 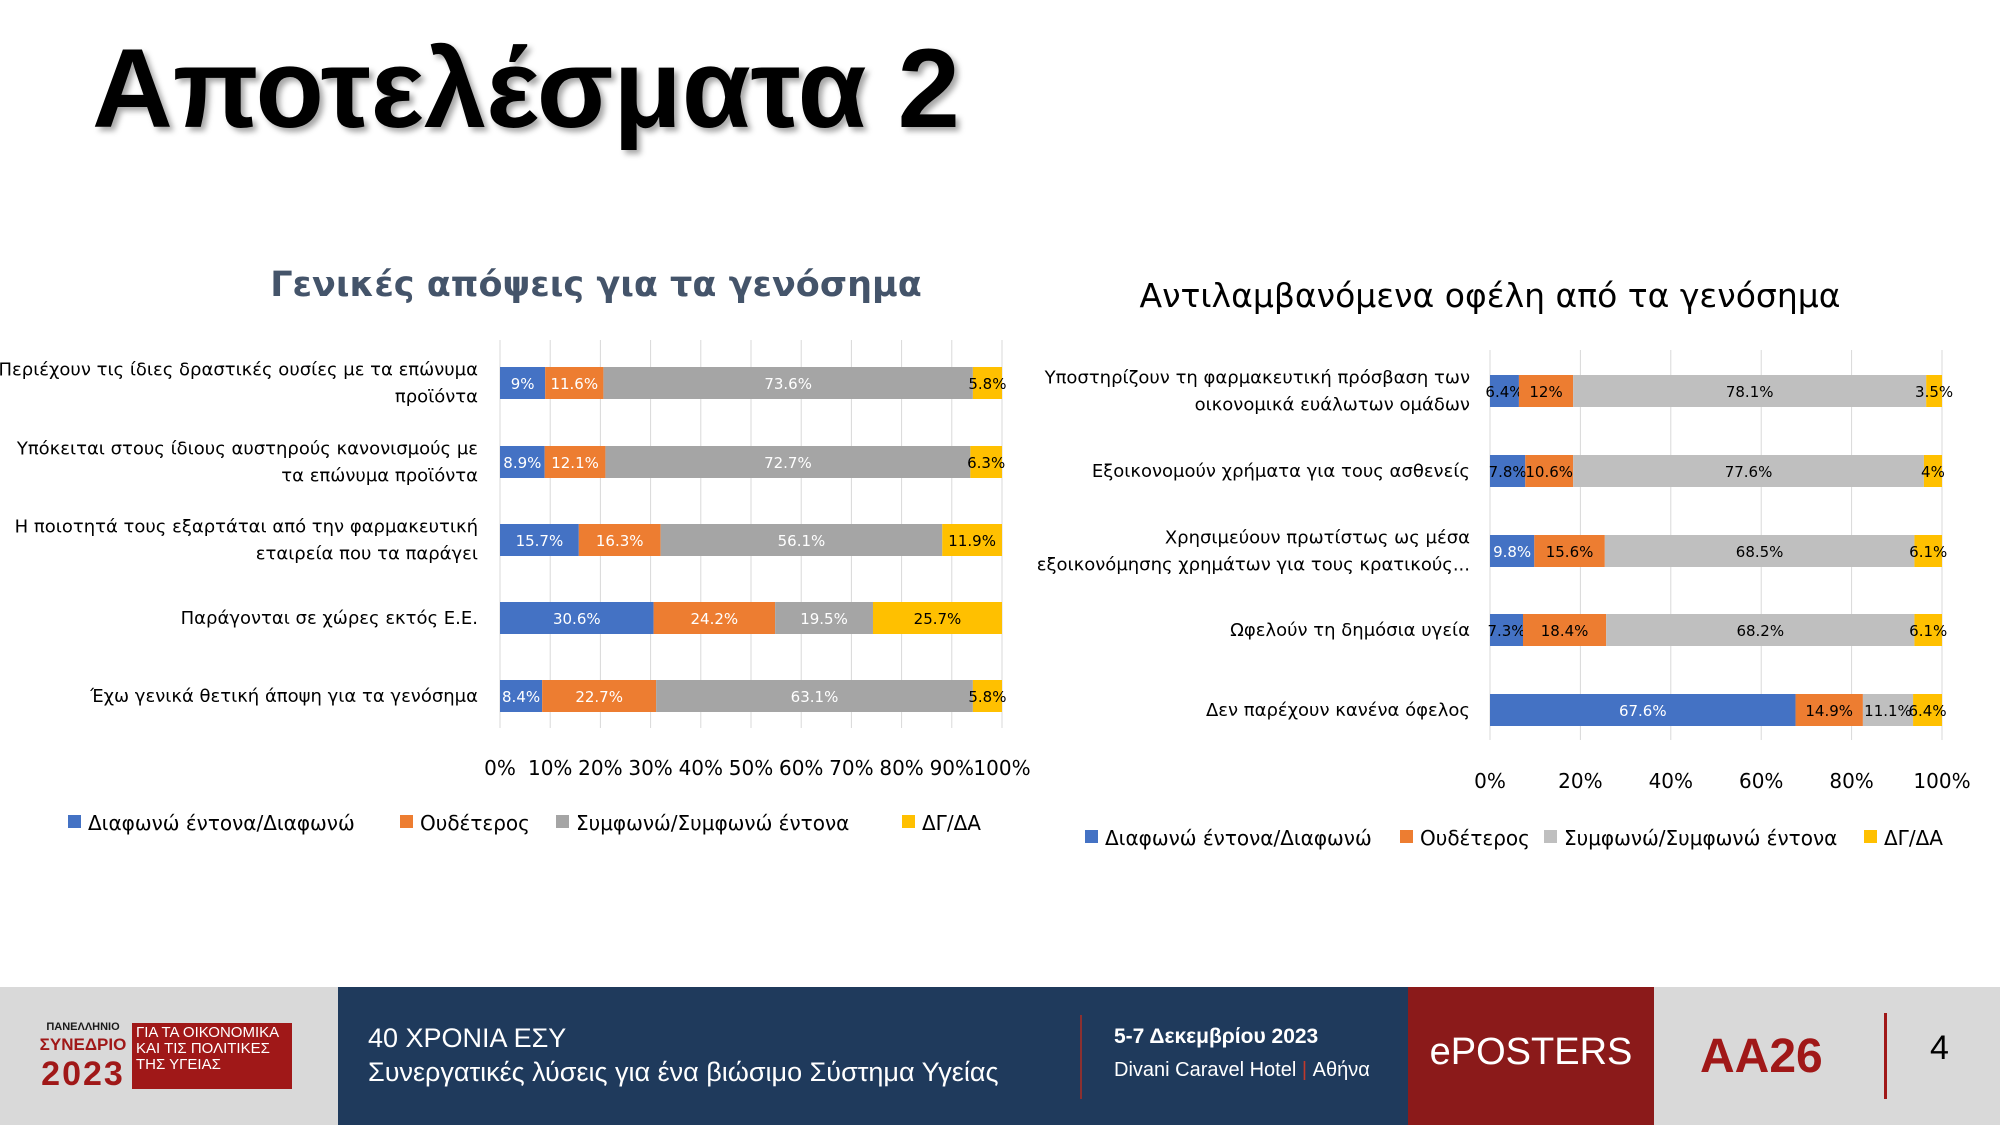 I want to click on x-tick-label: 80%, so click(x=1851, y=781).